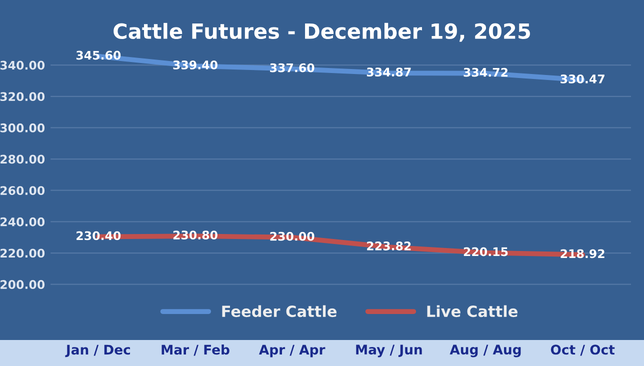 This screenshot has height=366, width=644. What do you see at coordinates (22, 253) in the screenshot?
I see `y-tick-label: 220.00` at bounding box center [22, 253].